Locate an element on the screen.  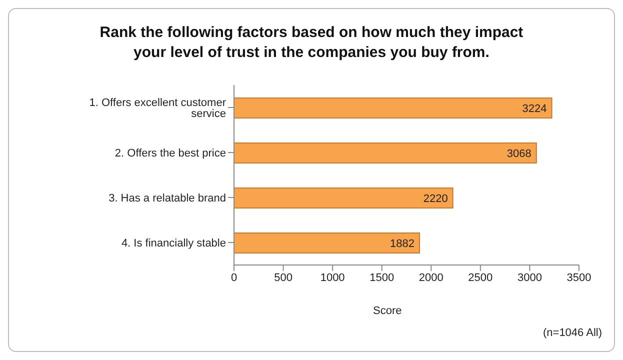
data-label: 3068 is located at coordinates (519, 154).